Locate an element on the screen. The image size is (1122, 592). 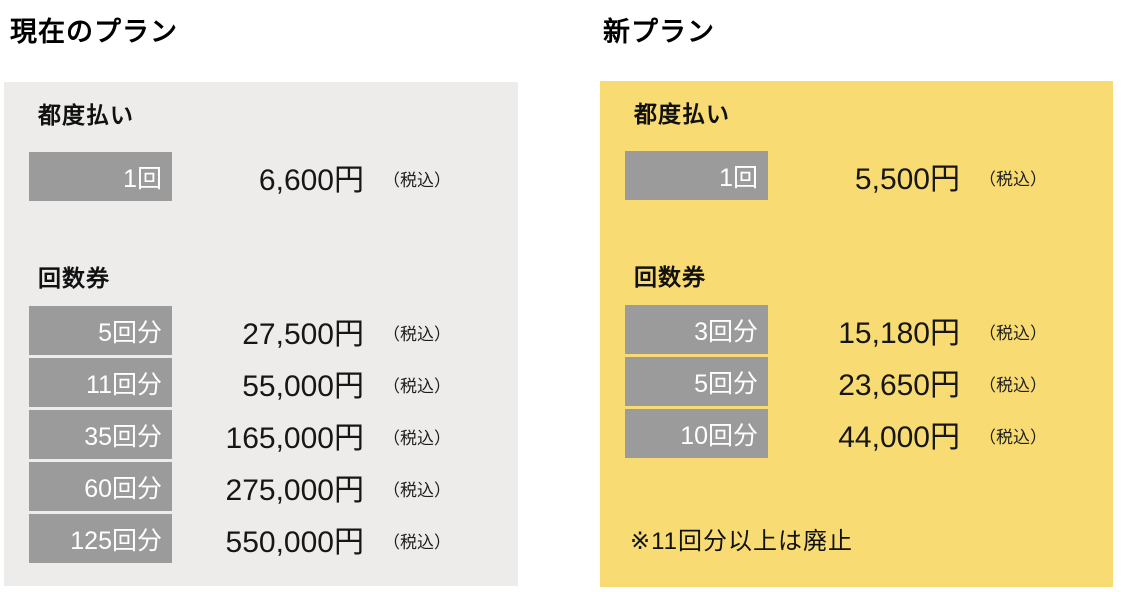
new-pay-per-use-heading: 都度払い is located at coordinates (682, 114).